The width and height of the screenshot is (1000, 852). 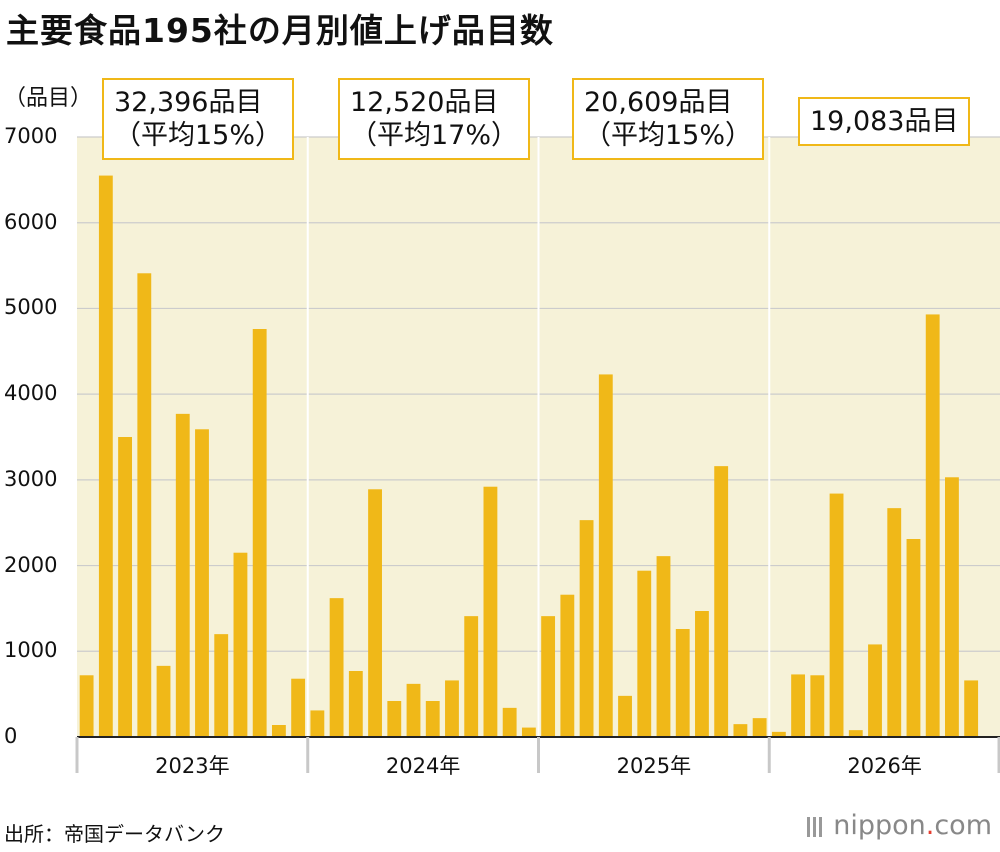 What do you see at coordinates (668, 135) in the screenshot?
I see `annotation-2025-average: （平均15%）` at bounding box center [668, 135].